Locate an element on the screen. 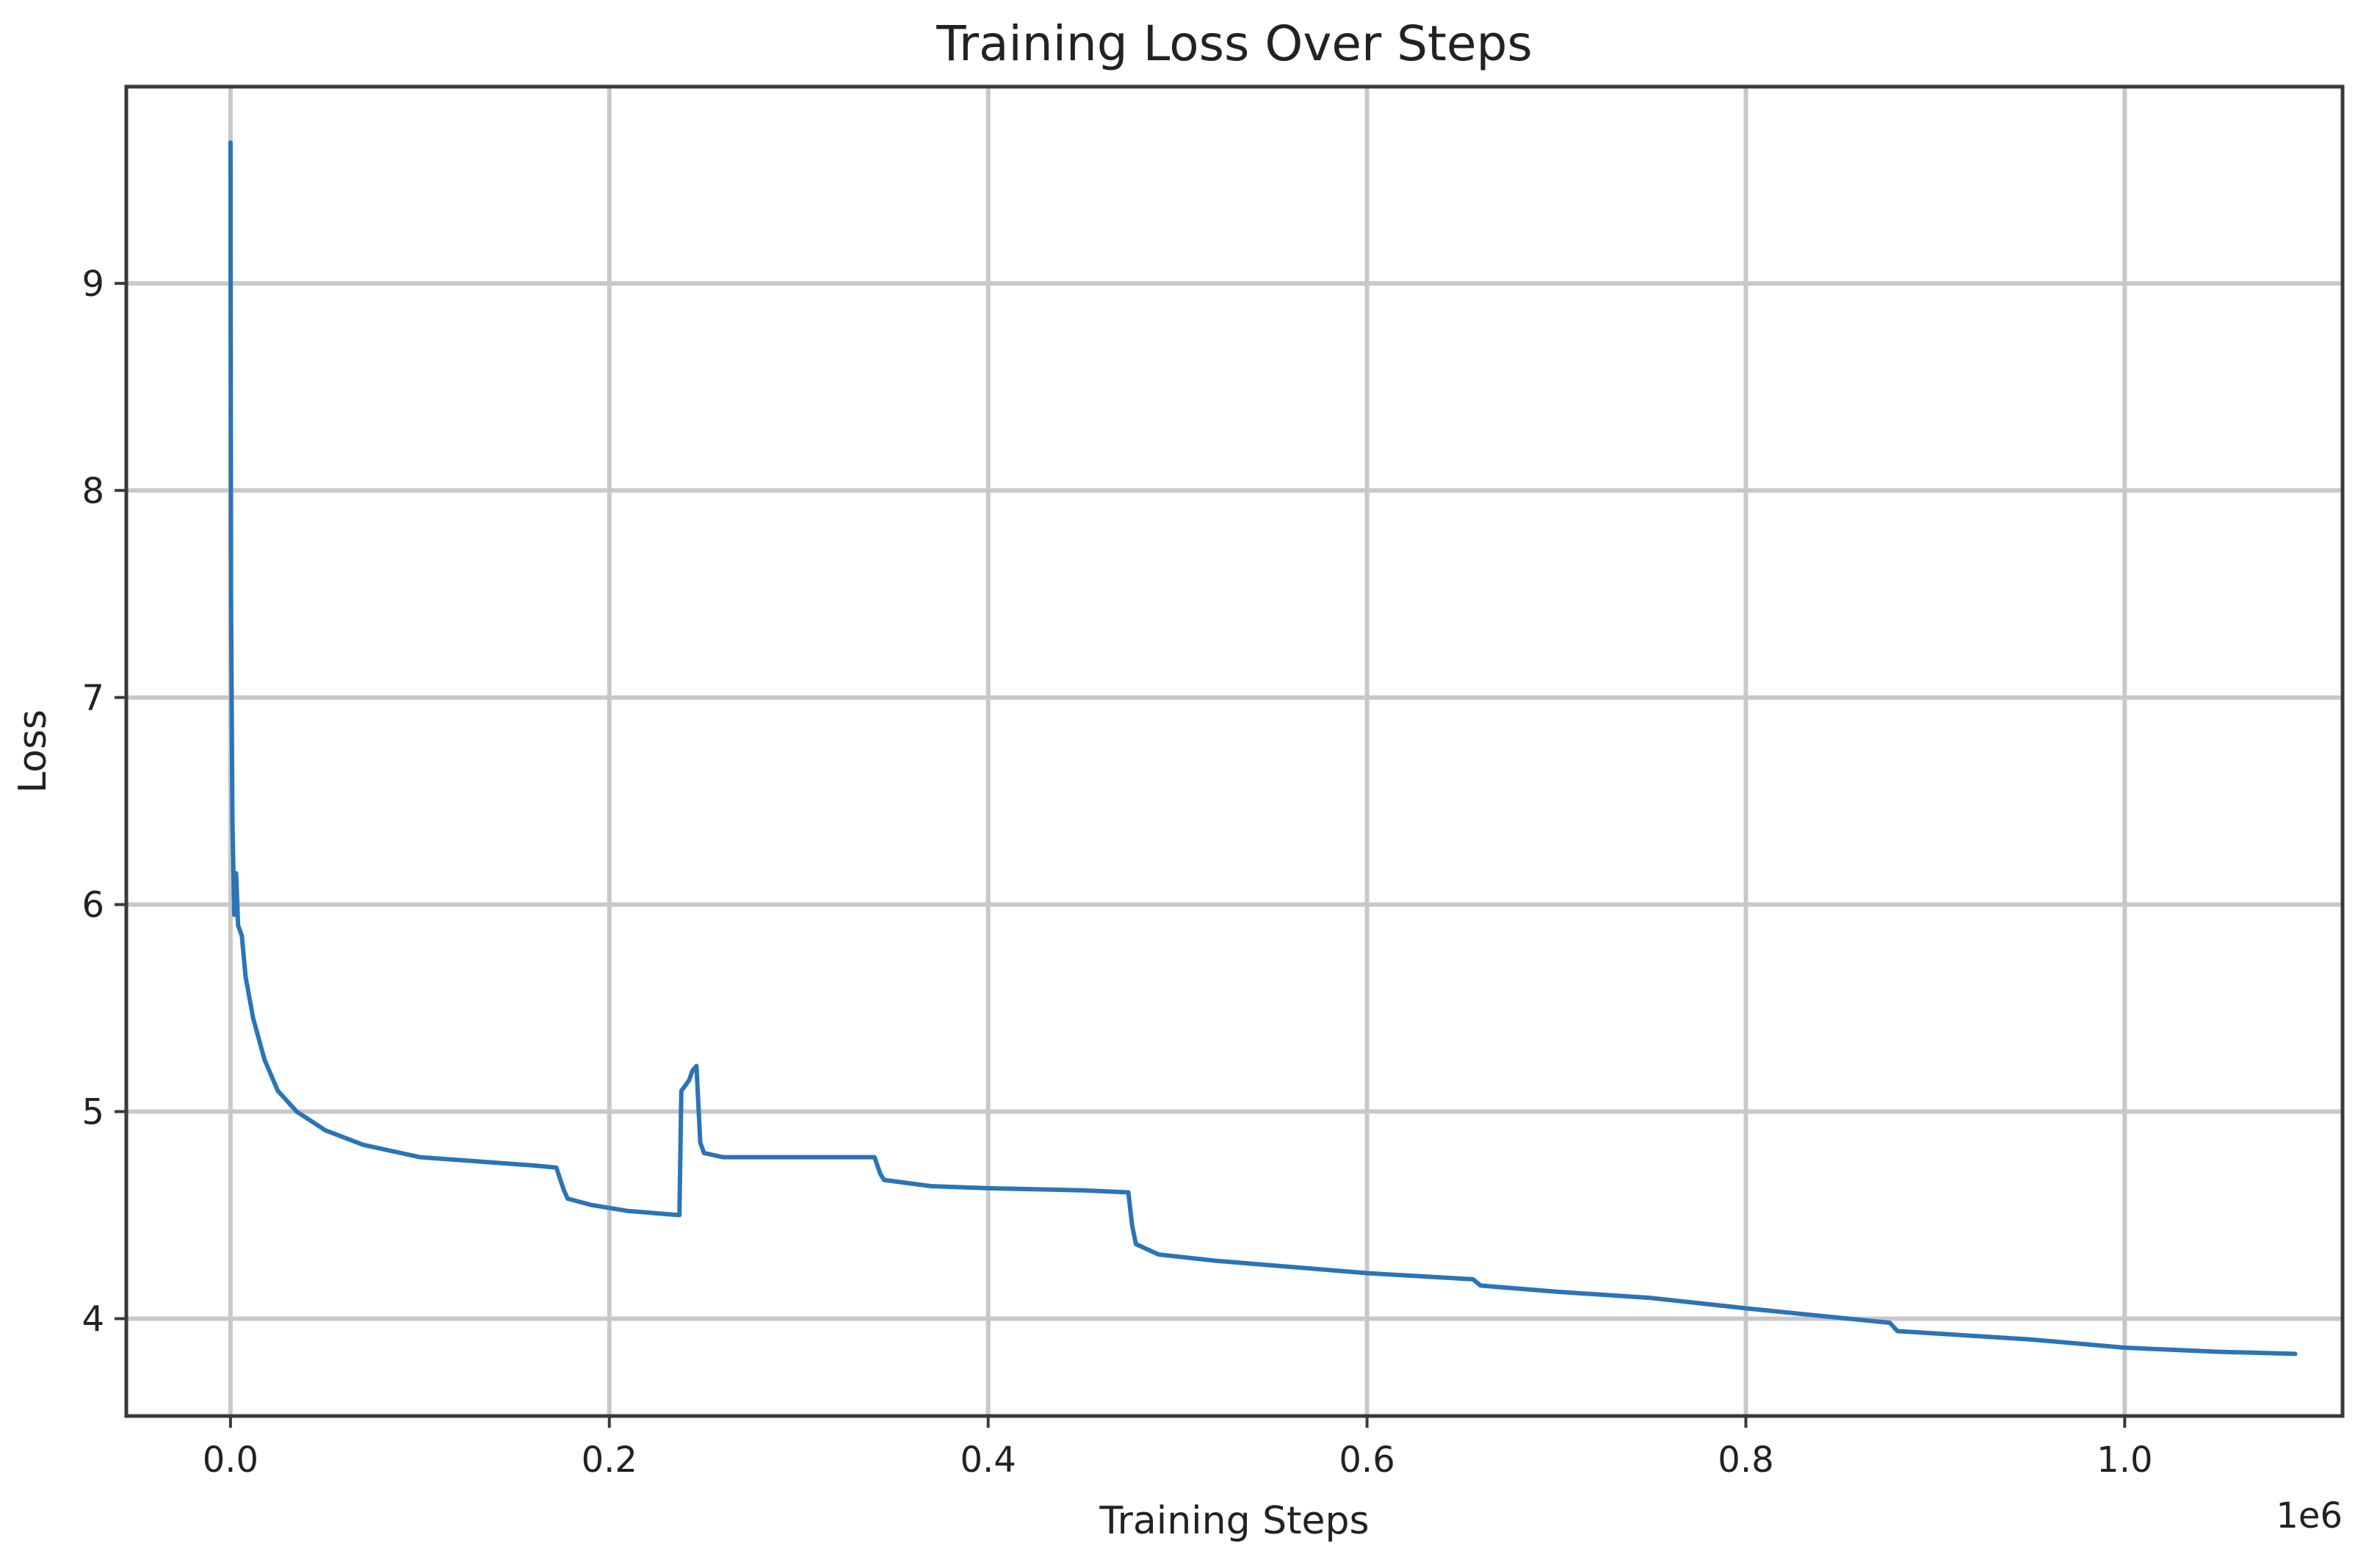 The width and height of the screenshot is (2380, 1557). x-tick-label: 0.6 is located at coordinates (1367, 1460).